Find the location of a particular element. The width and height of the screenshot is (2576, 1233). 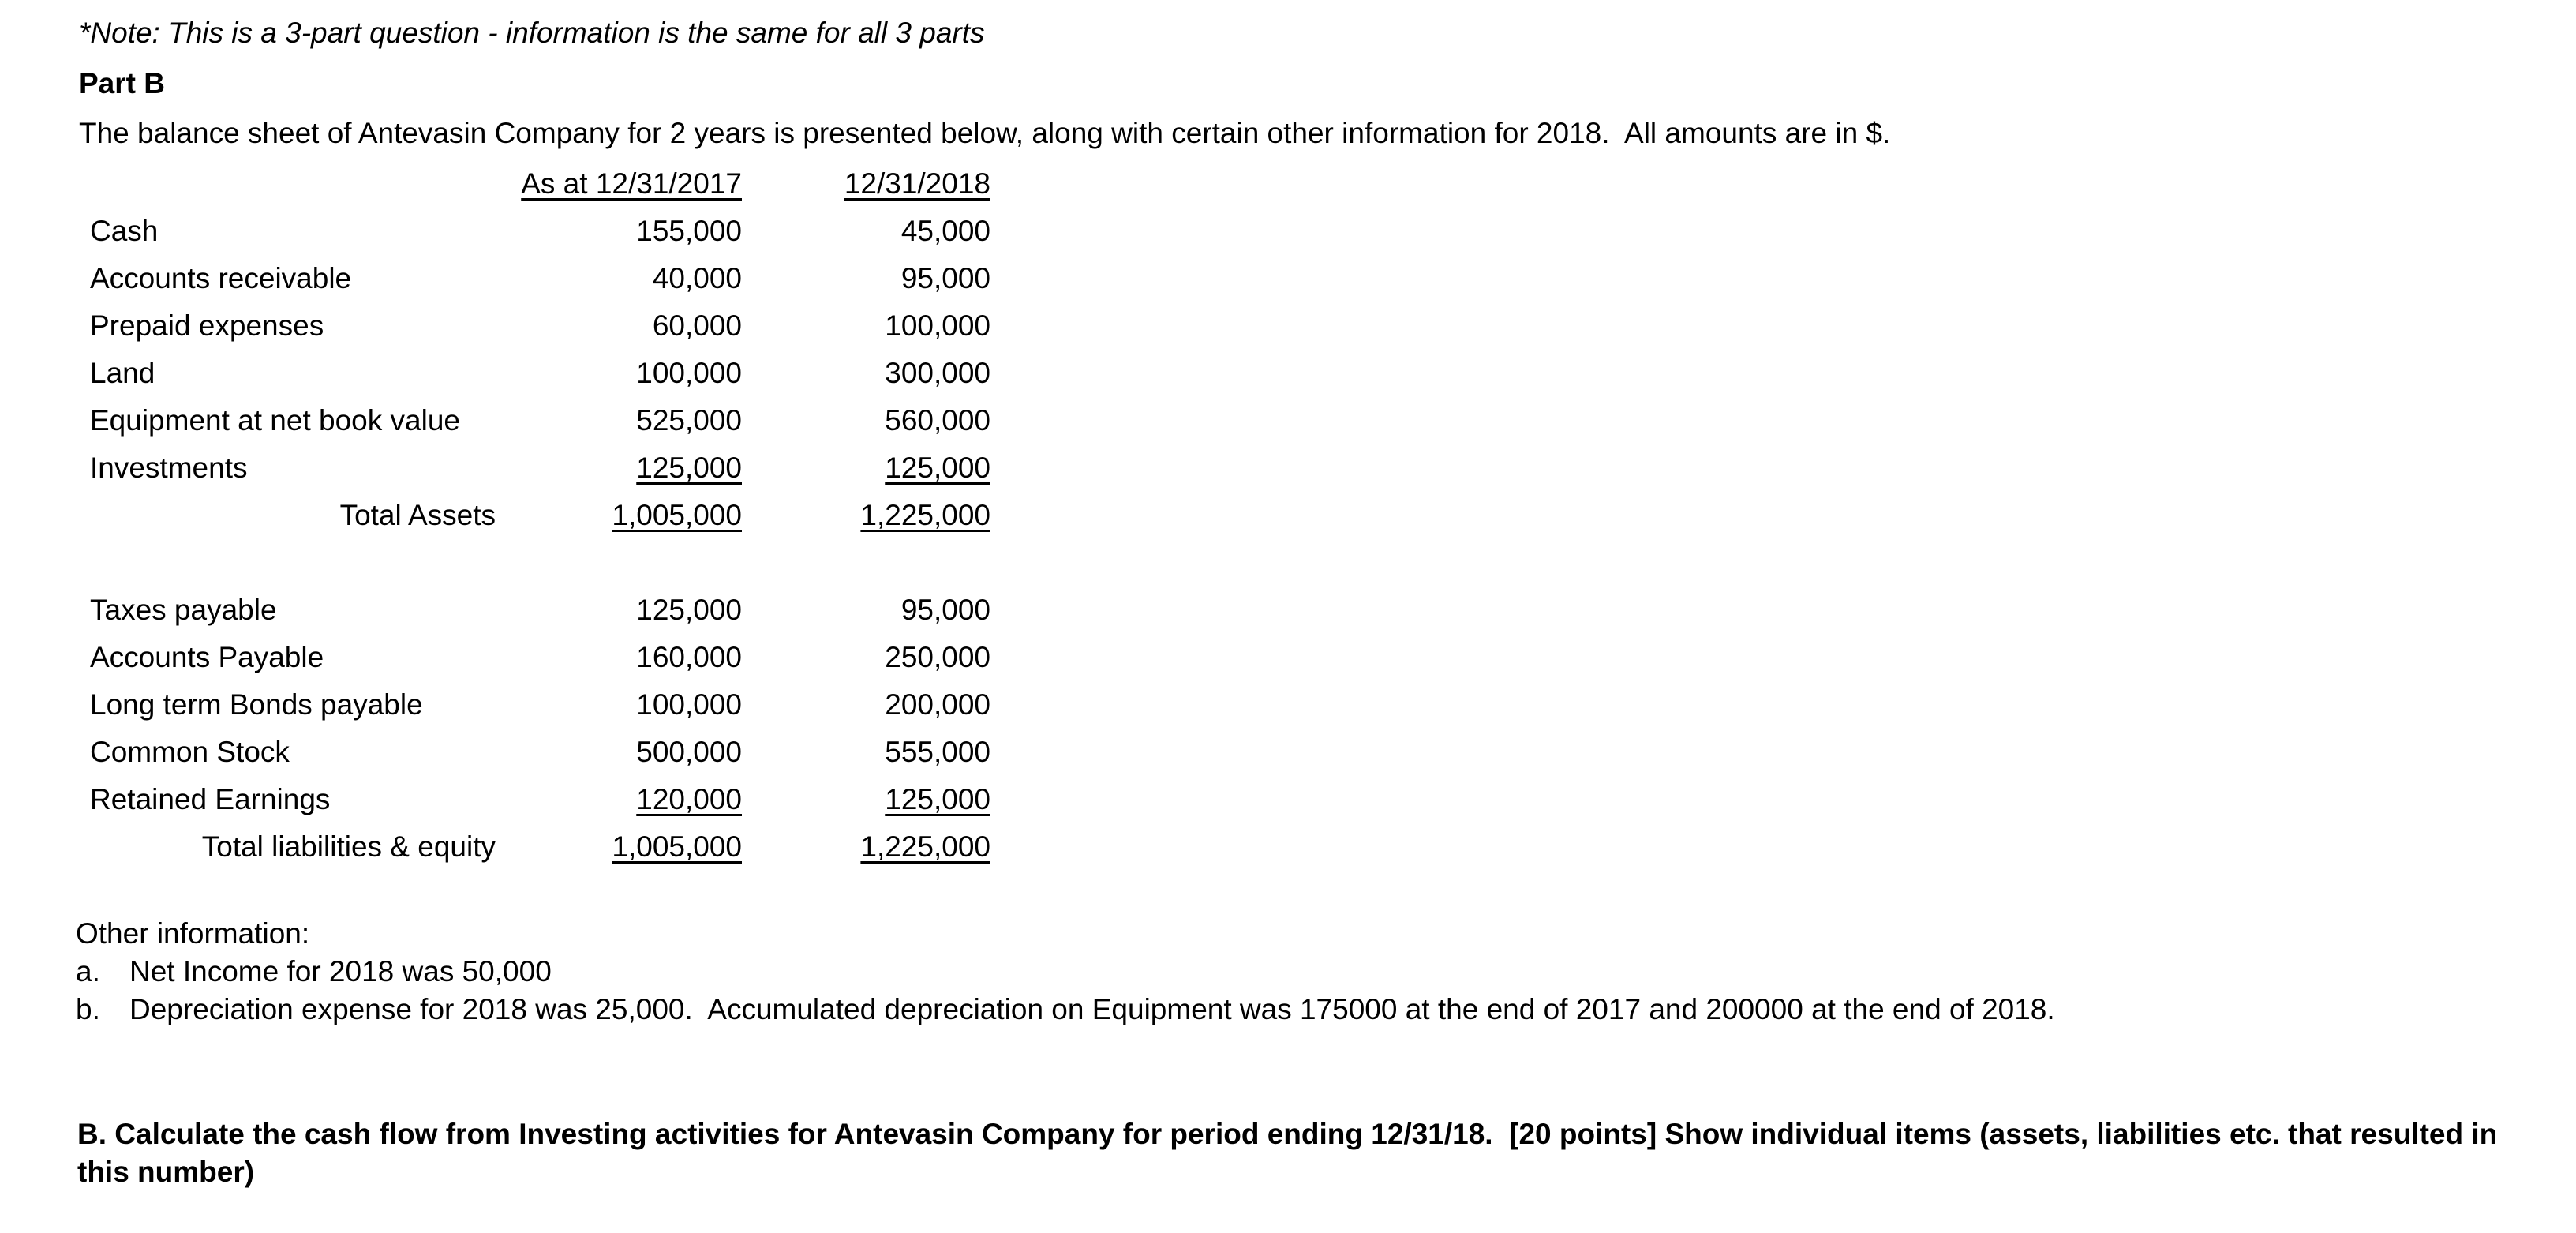

value-2018: 300,000 is located at coordinates (937, 373).